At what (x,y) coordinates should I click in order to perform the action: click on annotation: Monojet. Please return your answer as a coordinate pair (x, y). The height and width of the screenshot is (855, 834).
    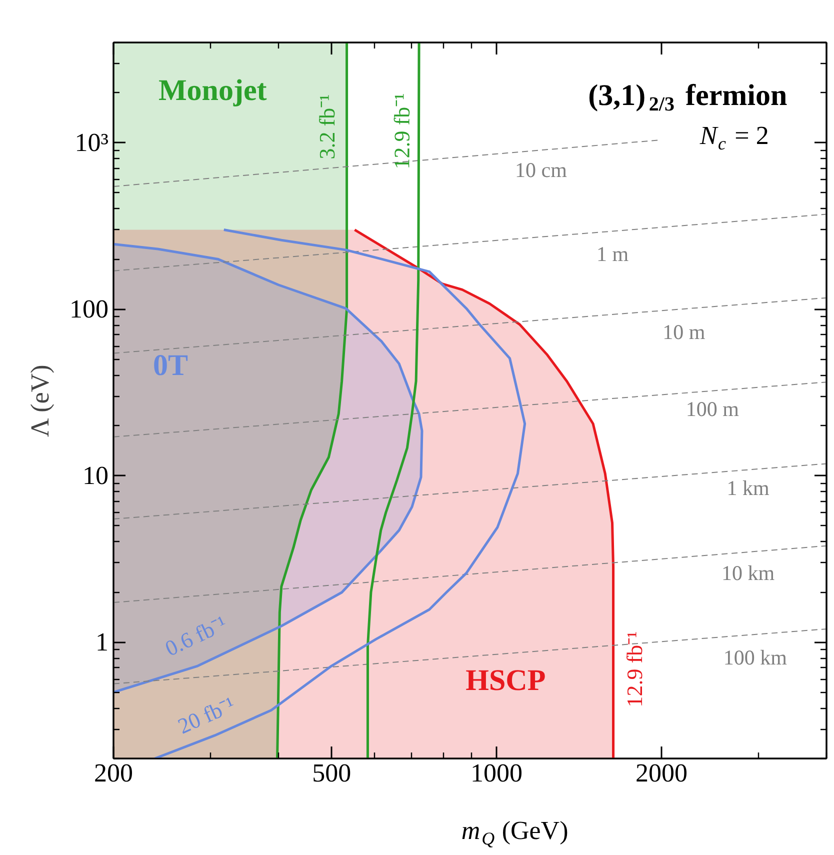
    Looking at the image, I should click on (212, 90).